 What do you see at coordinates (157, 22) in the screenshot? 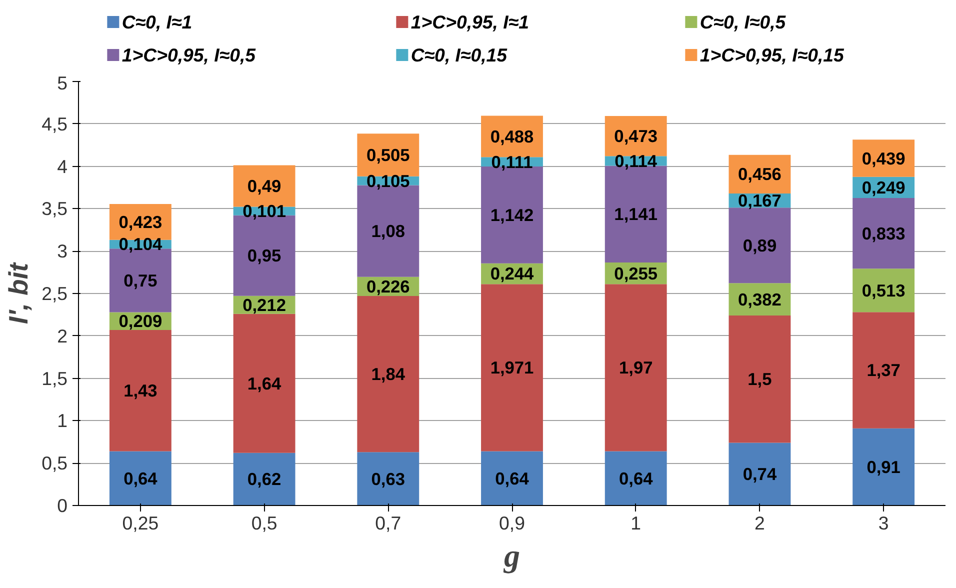
I see `legend-label: C≈0, I≈1` at bounding box center [157, 22].